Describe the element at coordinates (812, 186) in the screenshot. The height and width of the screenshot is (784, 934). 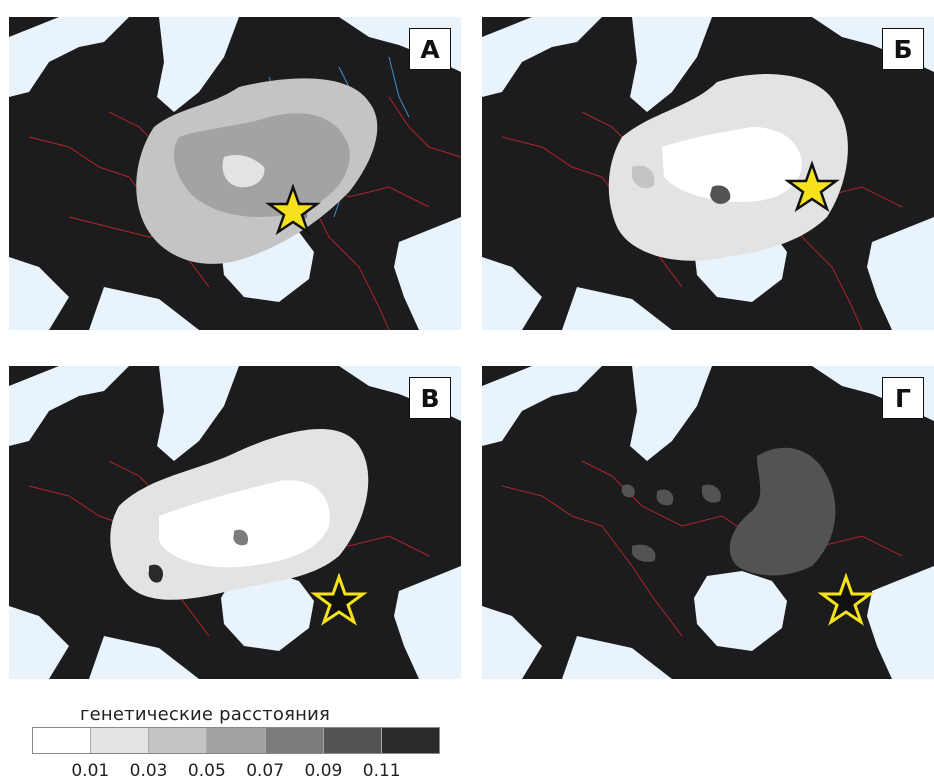
I see `star-marker-b` at that location.